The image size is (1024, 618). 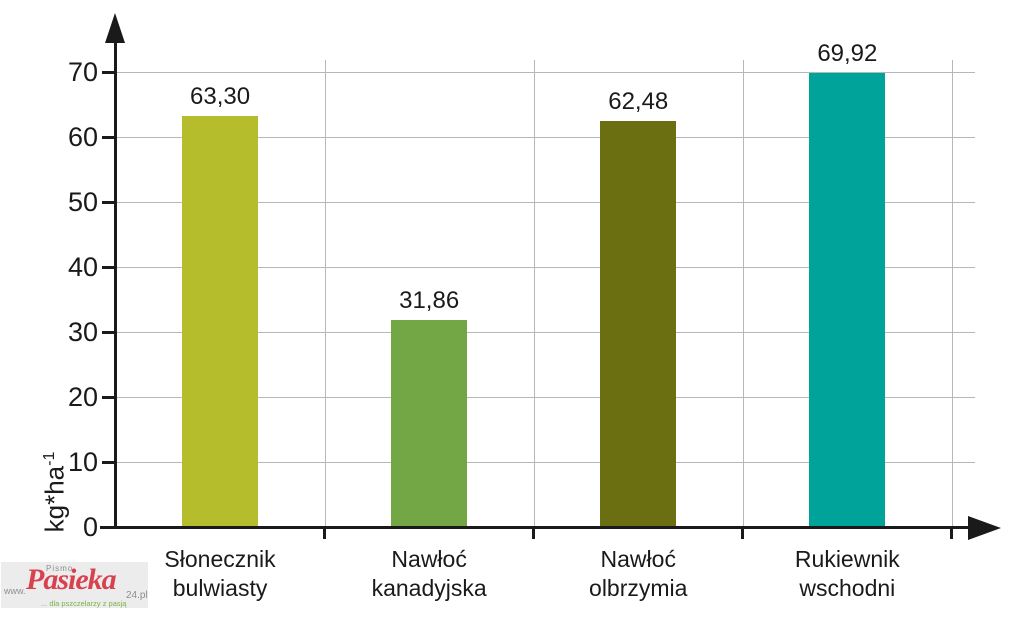 I want to click on y-axis-line, so click(x=115, y=281).